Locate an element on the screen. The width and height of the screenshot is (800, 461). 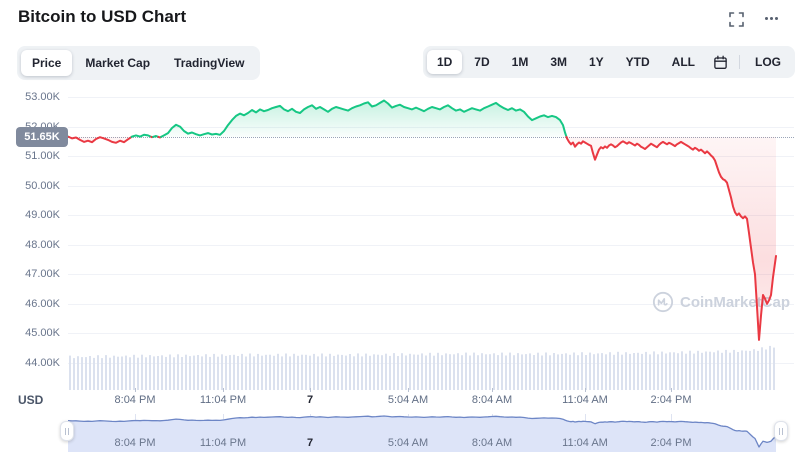
currency-label: USD is located at coordinates (31, 400).